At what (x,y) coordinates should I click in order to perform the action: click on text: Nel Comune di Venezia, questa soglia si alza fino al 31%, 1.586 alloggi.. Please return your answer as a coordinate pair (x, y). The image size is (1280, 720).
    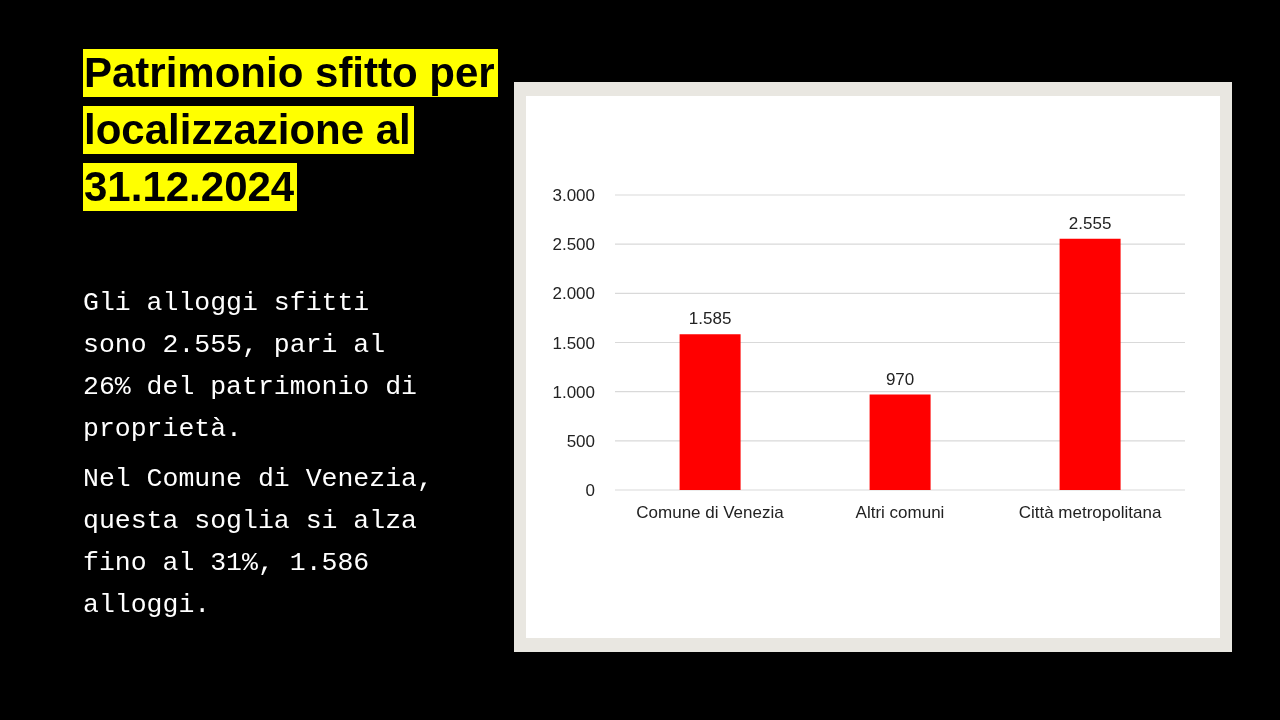
    Looking at the image, I should click on (258, 542).